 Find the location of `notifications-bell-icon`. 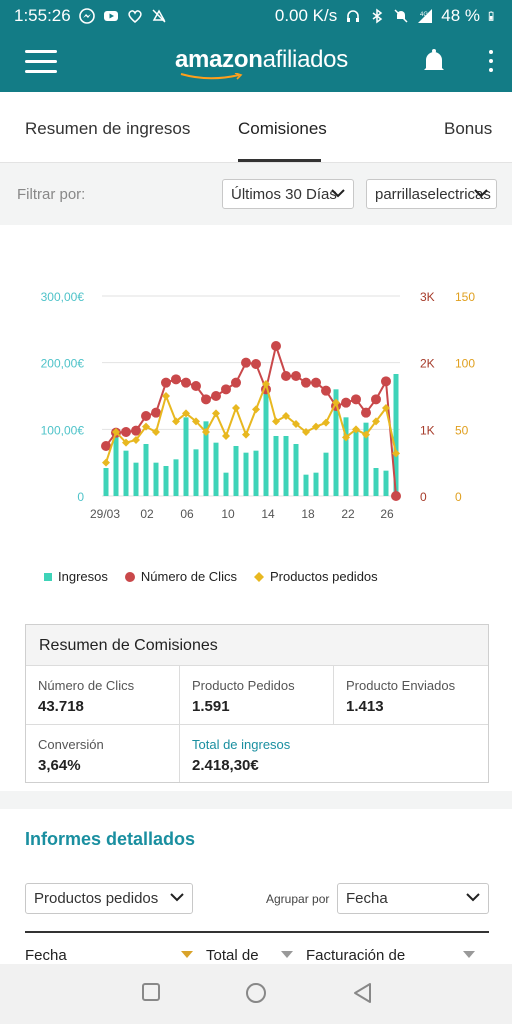

notifications-bell-icon is located at coordinates (434, 61).